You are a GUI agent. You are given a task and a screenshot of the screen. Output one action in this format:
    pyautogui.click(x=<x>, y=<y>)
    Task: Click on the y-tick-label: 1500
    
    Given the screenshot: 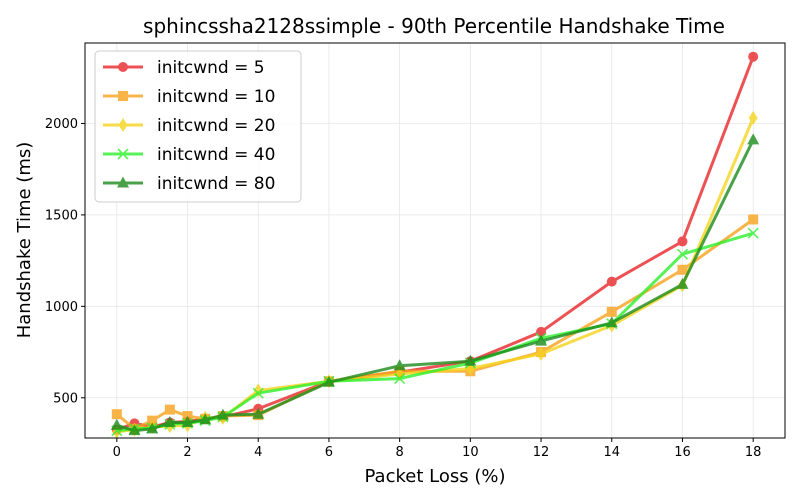 What is the action you would take?
    pyautogui.click(x=61, y=215)
    